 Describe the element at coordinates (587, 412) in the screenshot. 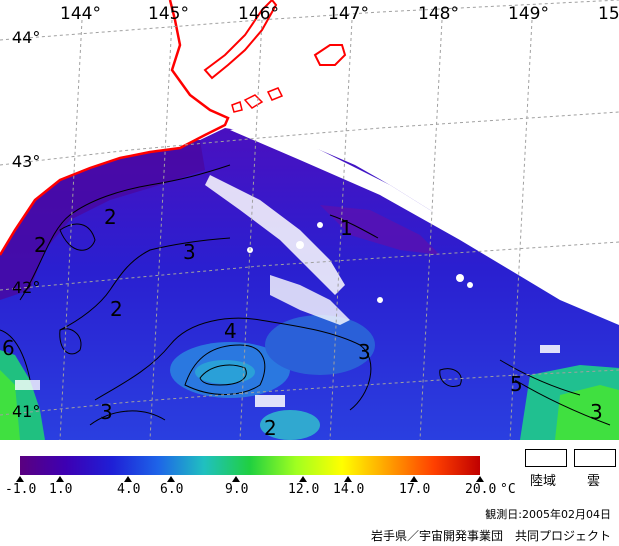

I see `warm-water-southeast-core` at that location.